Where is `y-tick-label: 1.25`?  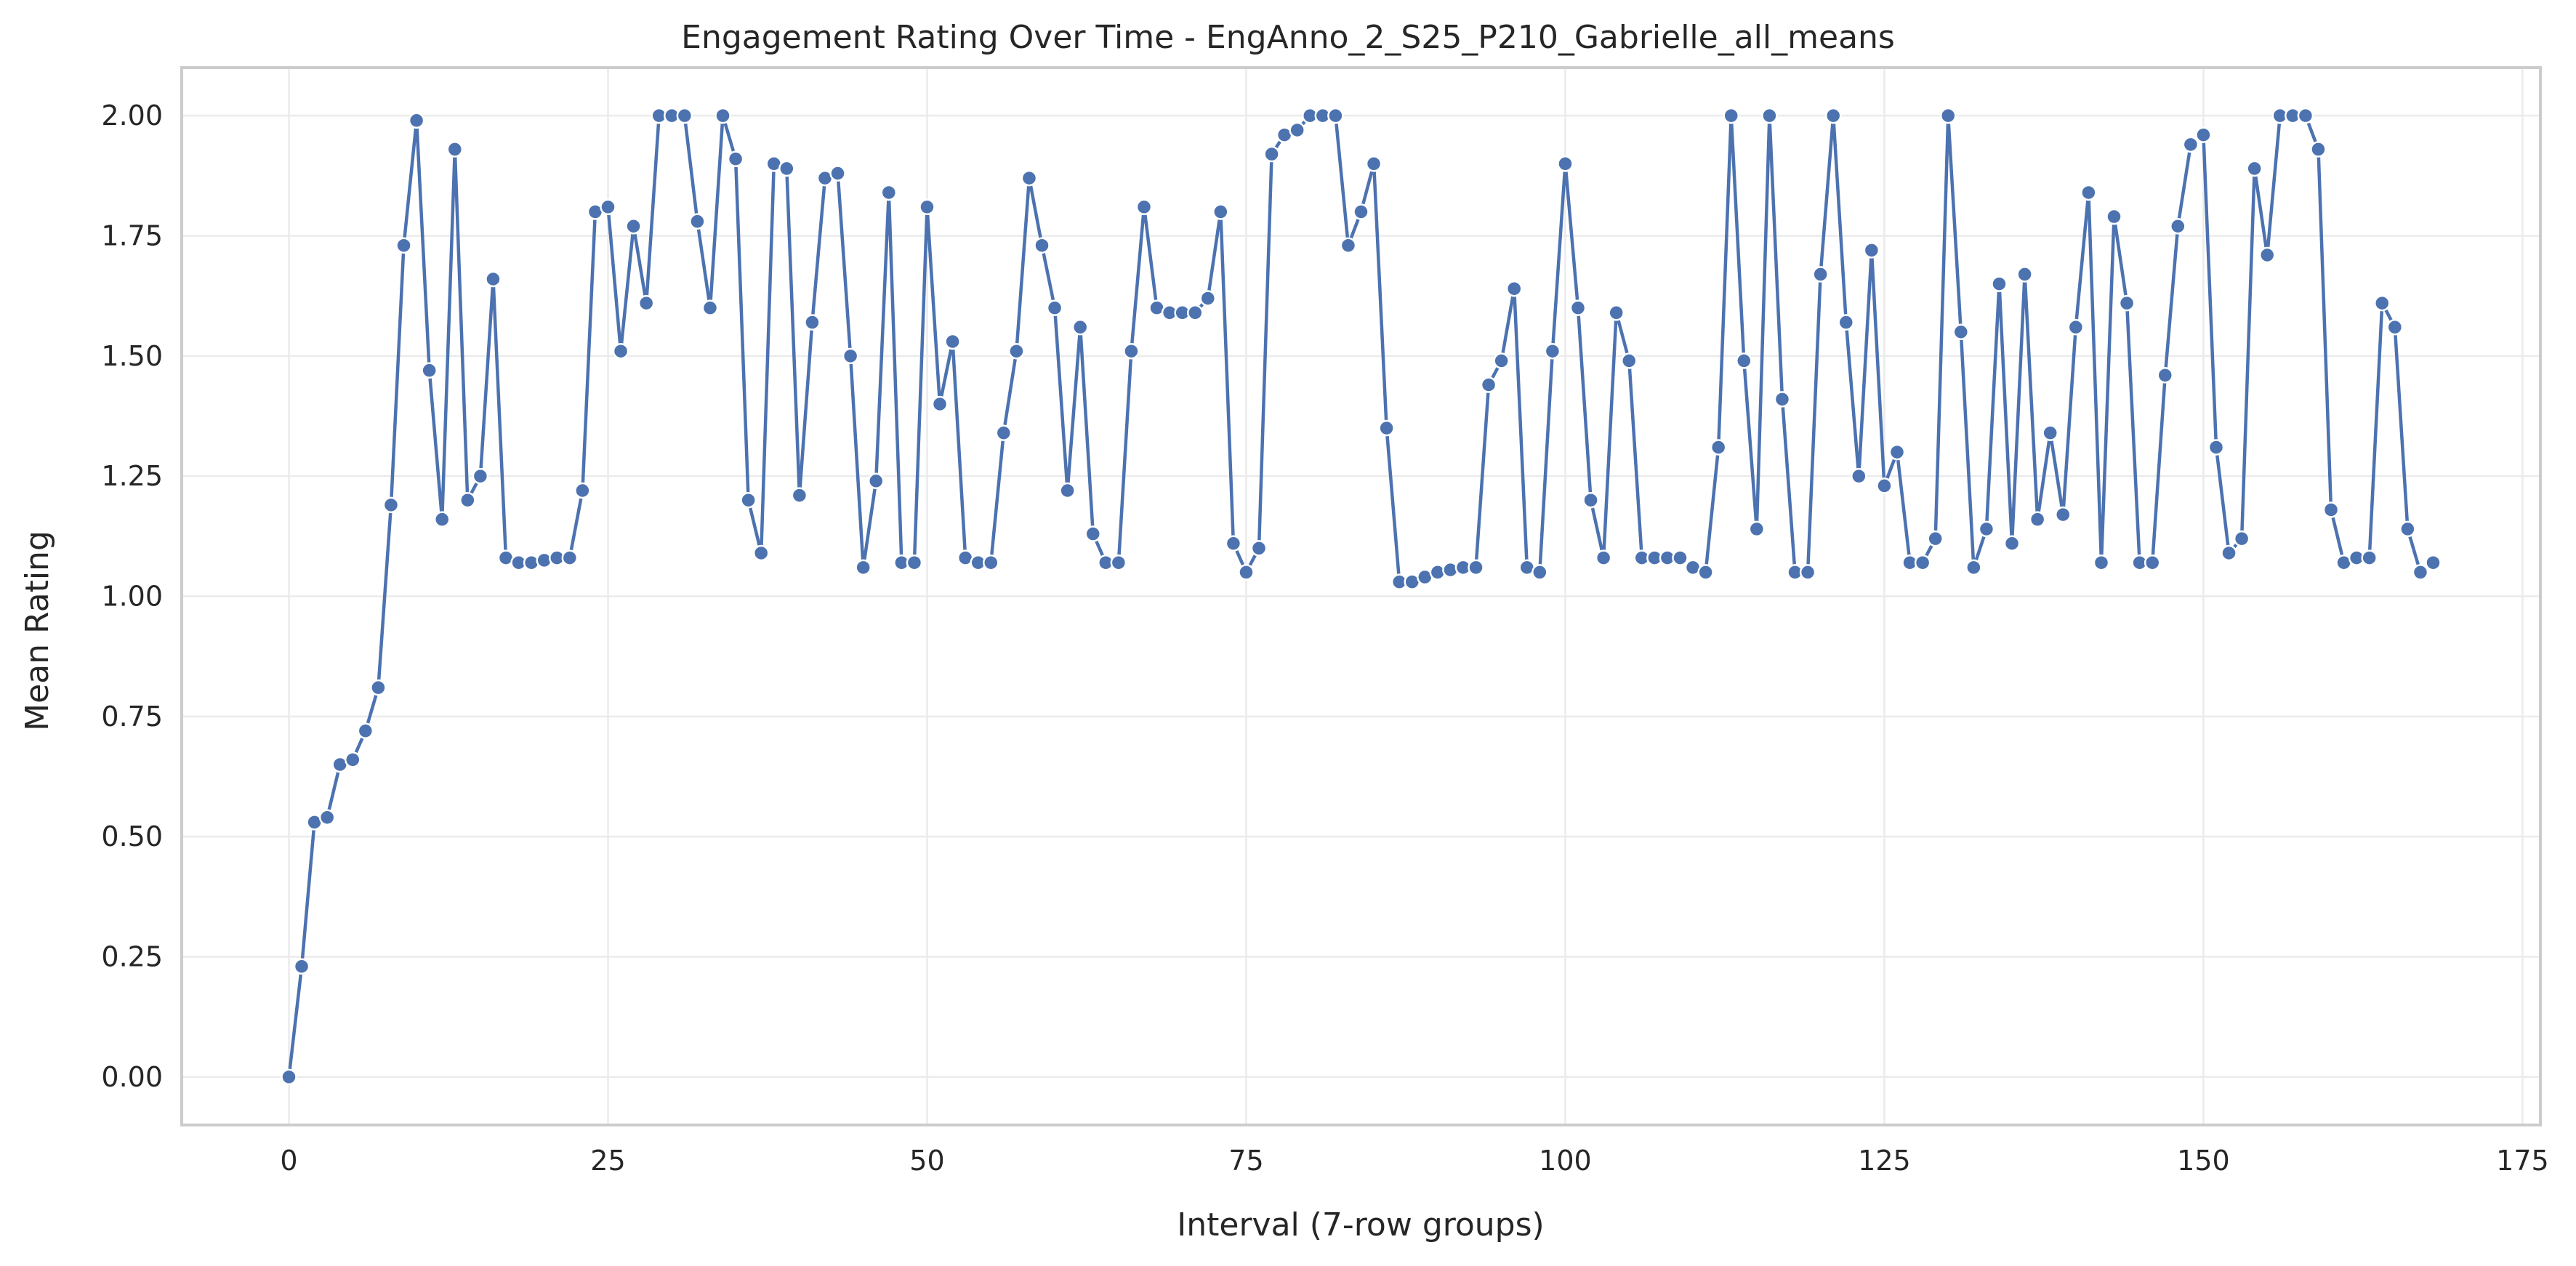
y-tick-label: 1.25 is located at coordinates (132, 476).